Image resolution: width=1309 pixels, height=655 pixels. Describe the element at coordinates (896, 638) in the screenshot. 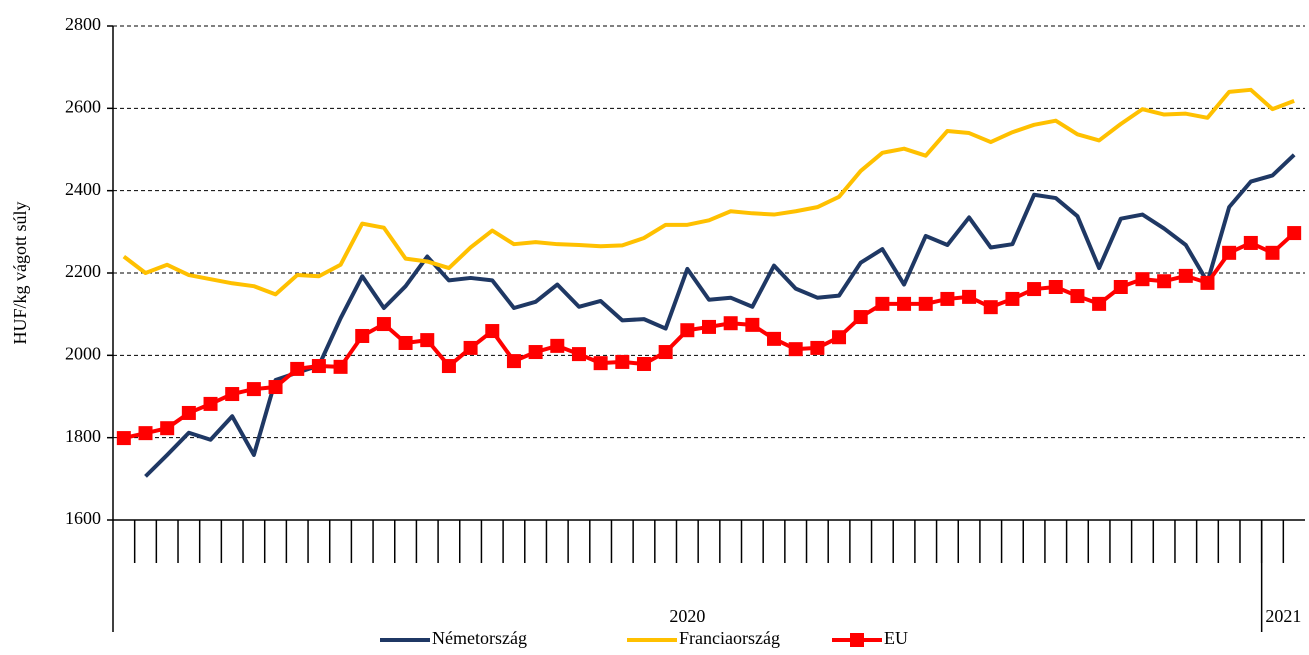

I see `legend-label: EU` at that location.